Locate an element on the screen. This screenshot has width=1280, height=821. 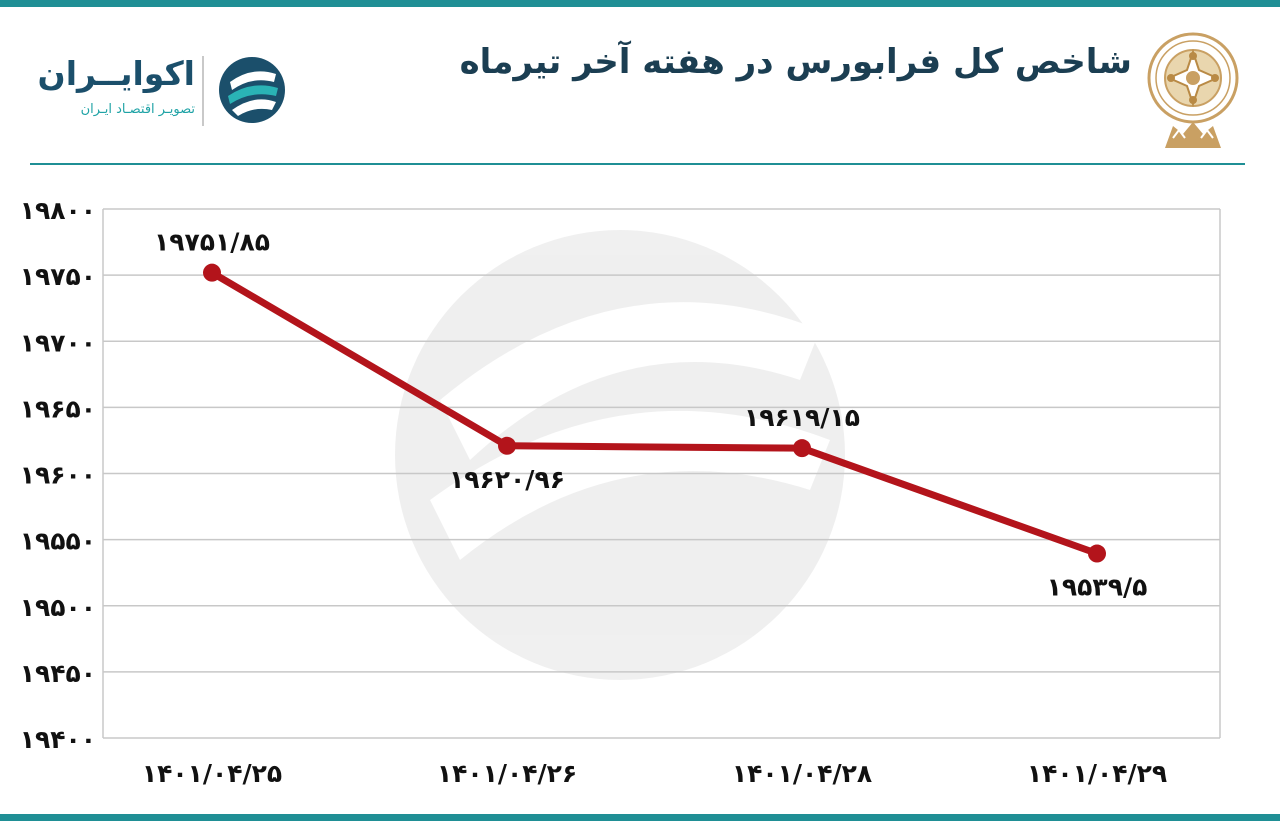
y-tick-label: ۱۹۸۰۰ is located at coordinates (58, 210).